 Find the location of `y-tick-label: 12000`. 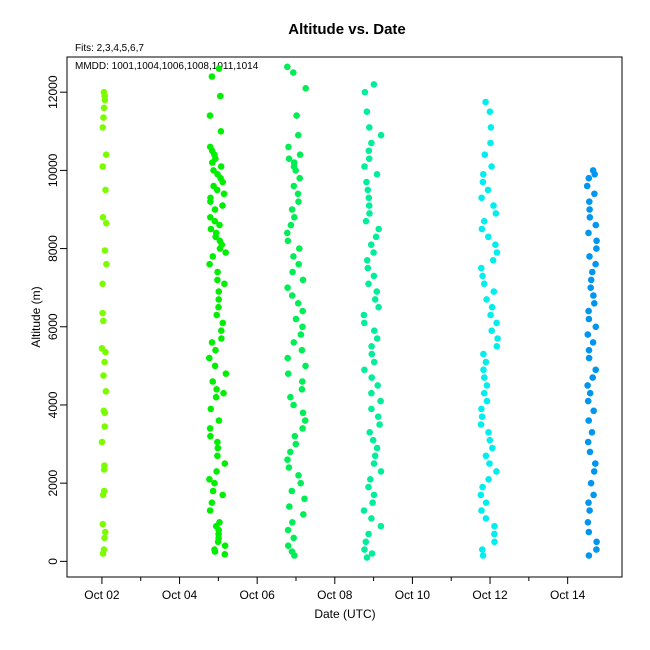

y-tick-label: 12000 is located at coordinates (53, 92).